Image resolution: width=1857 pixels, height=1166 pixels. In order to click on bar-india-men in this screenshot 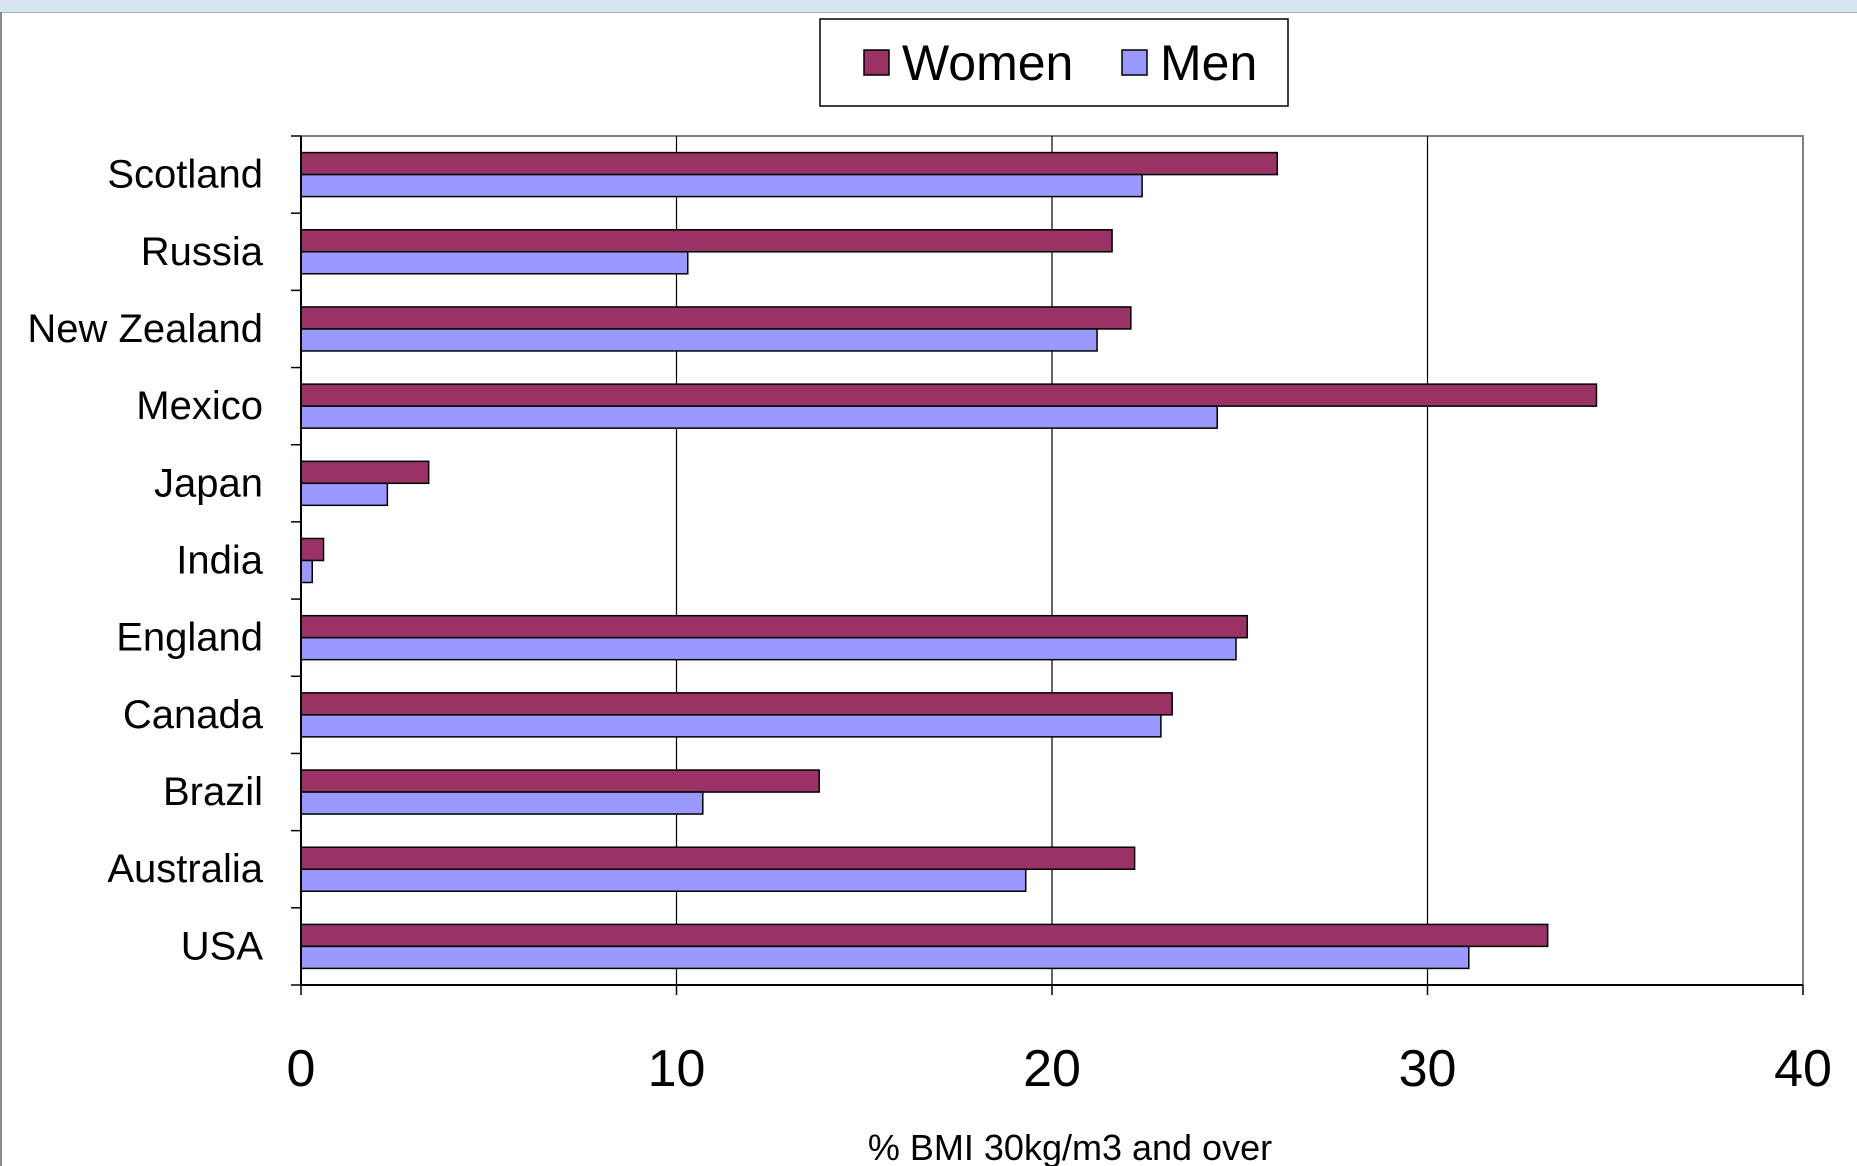, I will do `click(307, 571)`.